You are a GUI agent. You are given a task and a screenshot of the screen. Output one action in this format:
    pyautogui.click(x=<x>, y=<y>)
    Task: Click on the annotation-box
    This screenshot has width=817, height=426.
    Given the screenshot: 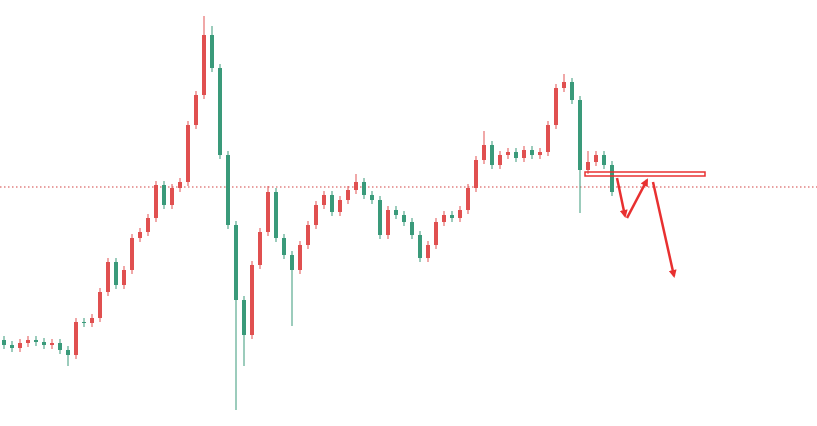 What is the action you would take?
    pyautogui.click(x=645, y=174)
    